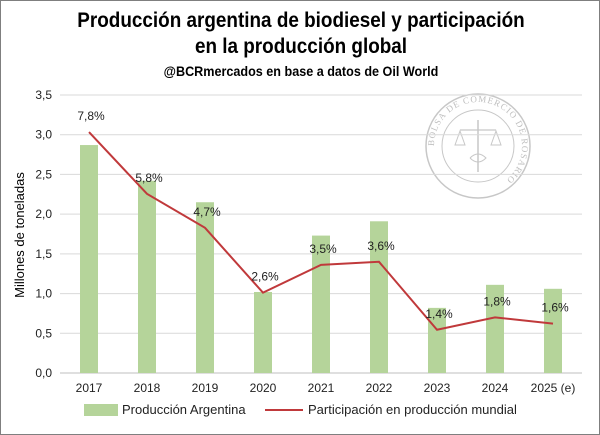 Image resolution: width=600 pixels, height=435 pixels. Describe the element at coordinates (149, 178) in the screenshot. I see `data-label-share: 5,8%` at that location.